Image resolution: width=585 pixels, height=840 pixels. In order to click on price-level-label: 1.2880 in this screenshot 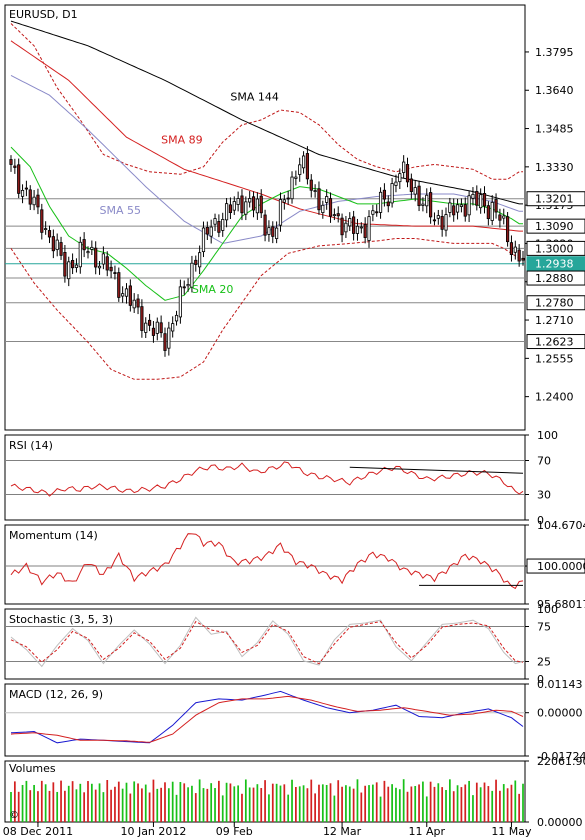, I will do `click(554, 278)`.